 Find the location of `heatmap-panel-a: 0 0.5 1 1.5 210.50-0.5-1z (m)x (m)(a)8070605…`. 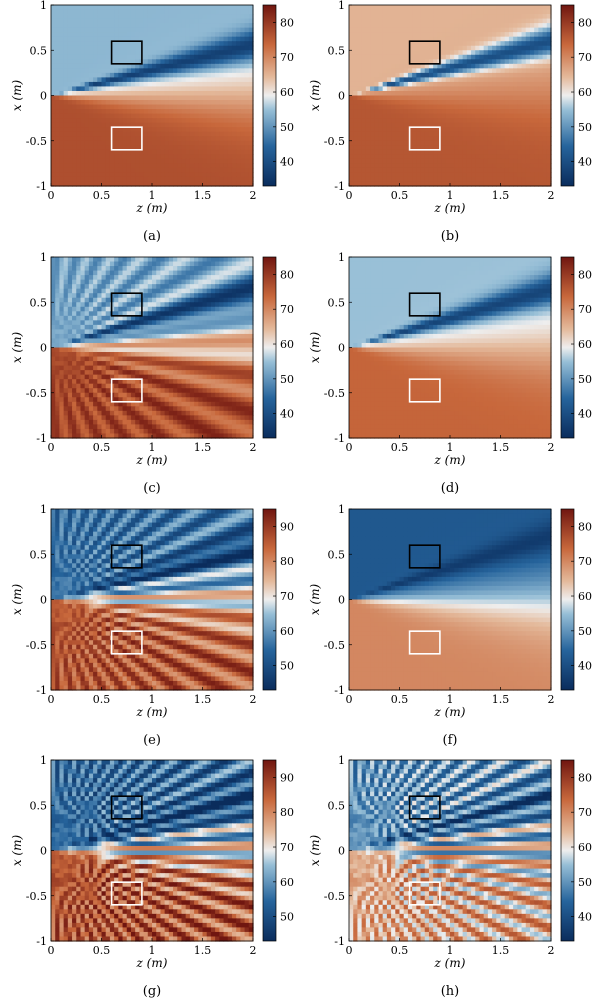

heatmap-panel-a: 0 0.5 1 1.5 210.50-0.5-1z (m)x (m)(a)8070605… is located at coordinates (152, 122).